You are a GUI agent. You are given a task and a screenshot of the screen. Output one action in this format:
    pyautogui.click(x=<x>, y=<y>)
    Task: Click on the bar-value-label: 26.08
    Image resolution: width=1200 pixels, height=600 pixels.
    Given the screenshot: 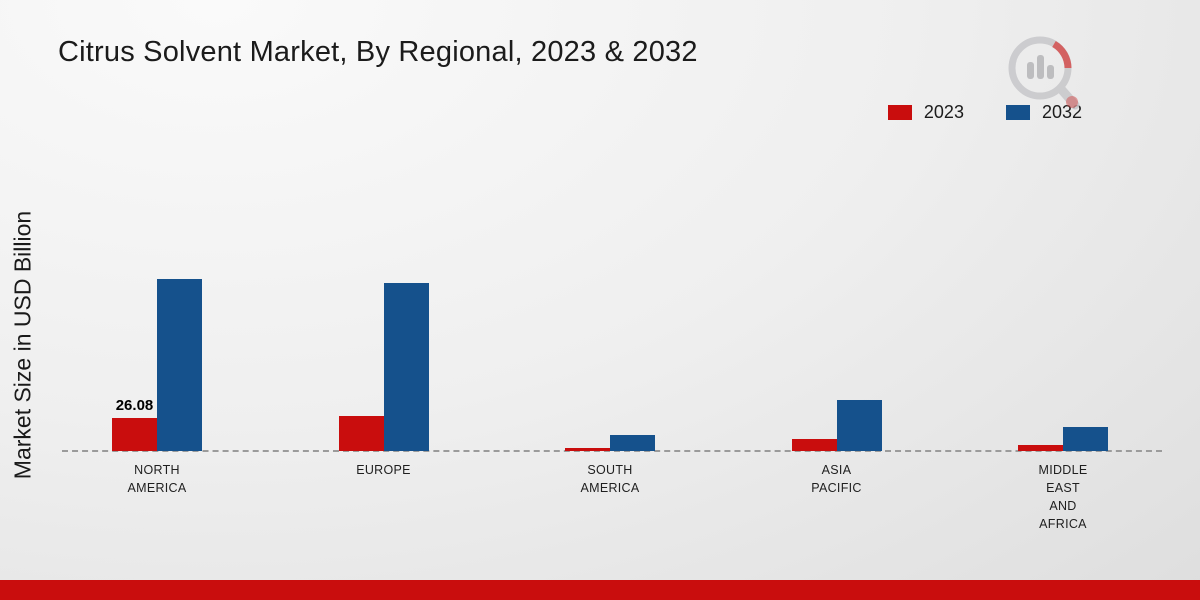 What is the action you would take?
    pyautogui.click(x=134, y=405)
    